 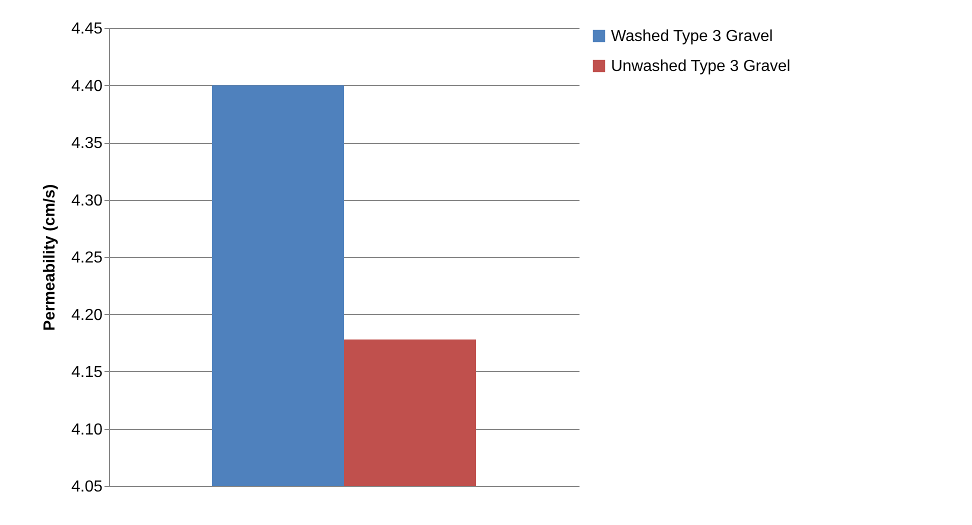 I want to click on y-tick-label: 4.30, so click(x=87, y=201).